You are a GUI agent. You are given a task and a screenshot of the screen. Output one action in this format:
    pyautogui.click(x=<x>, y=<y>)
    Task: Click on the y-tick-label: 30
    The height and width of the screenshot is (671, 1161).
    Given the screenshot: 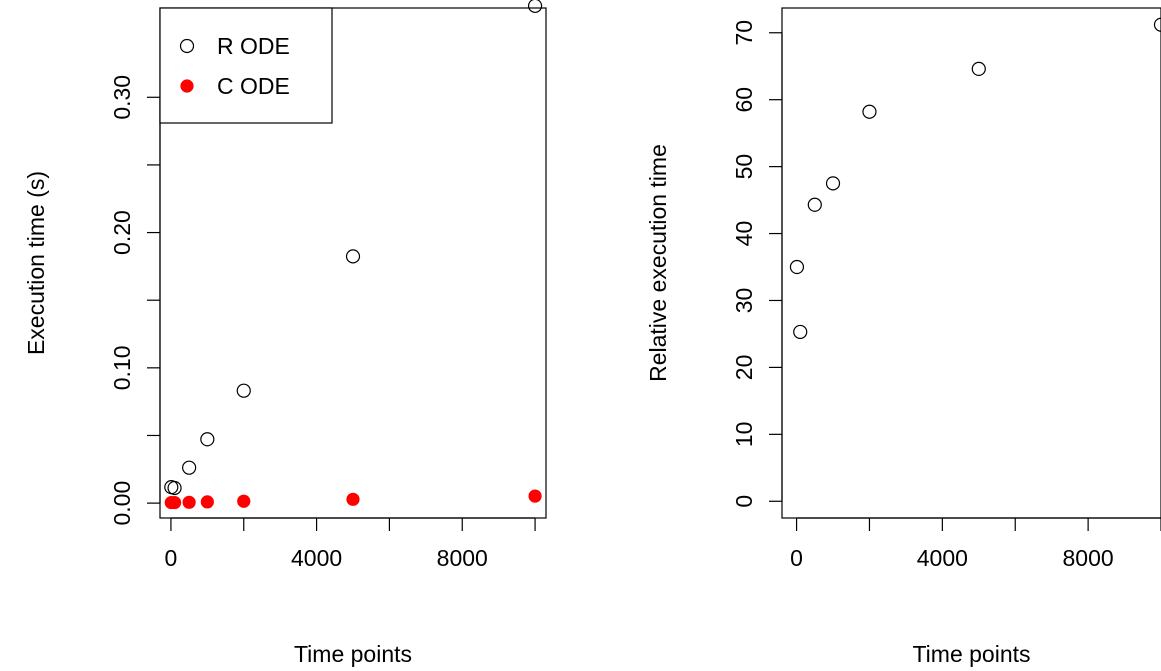 What is the action you would take?
    pyautogui.click(x=744, y=301)
    